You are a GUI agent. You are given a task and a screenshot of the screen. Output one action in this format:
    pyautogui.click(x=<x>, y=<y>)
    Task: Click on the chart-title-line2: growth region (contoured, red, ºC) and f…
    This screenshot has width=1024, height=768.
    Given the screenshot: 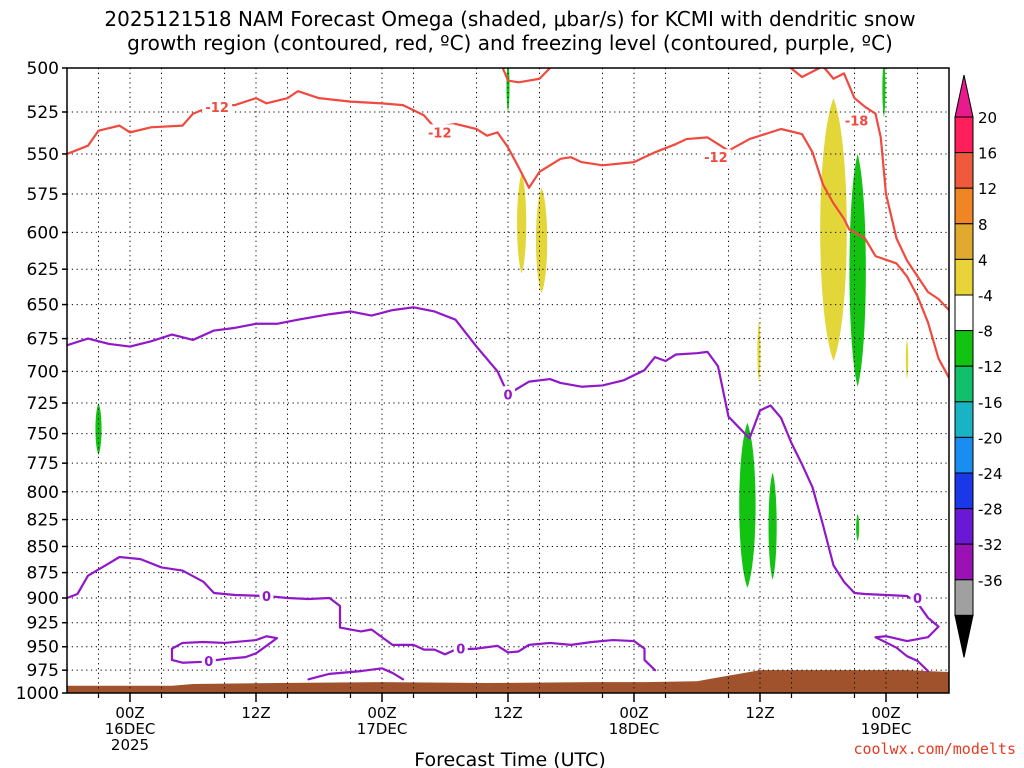 What is the action you would take?
    pyautogui.click(x=510, y=43)
    